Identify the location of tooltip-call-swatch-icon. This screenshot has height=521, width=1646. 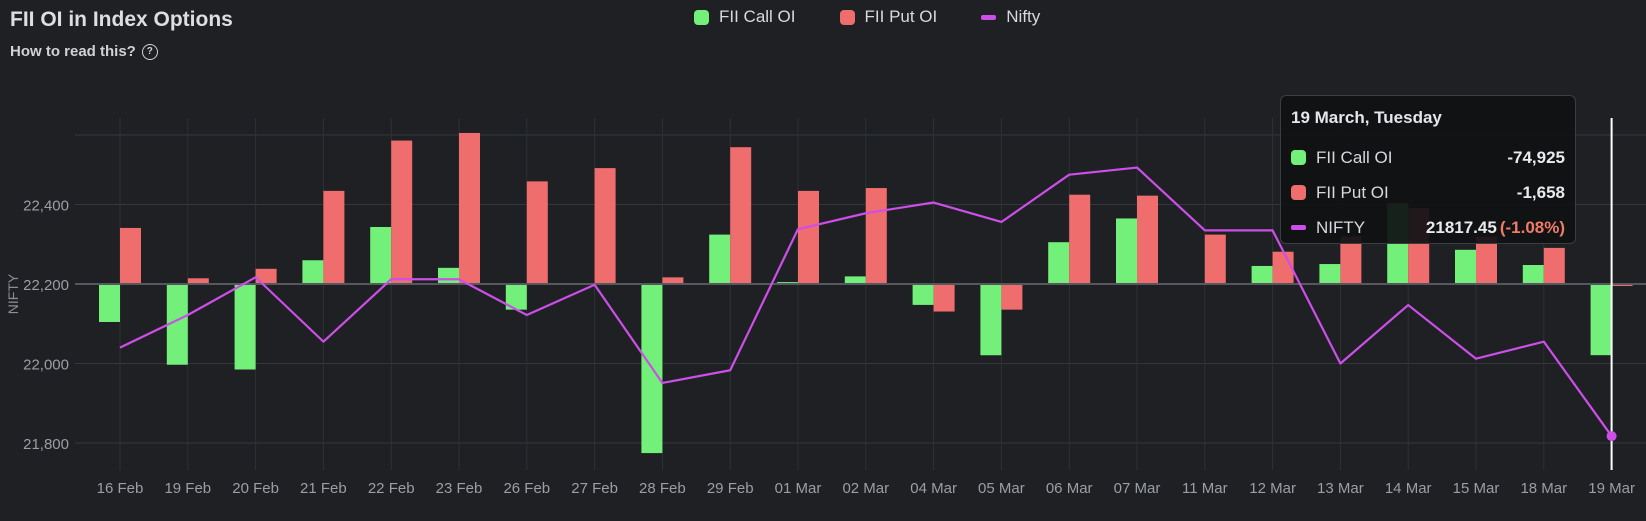
(1298, 157).